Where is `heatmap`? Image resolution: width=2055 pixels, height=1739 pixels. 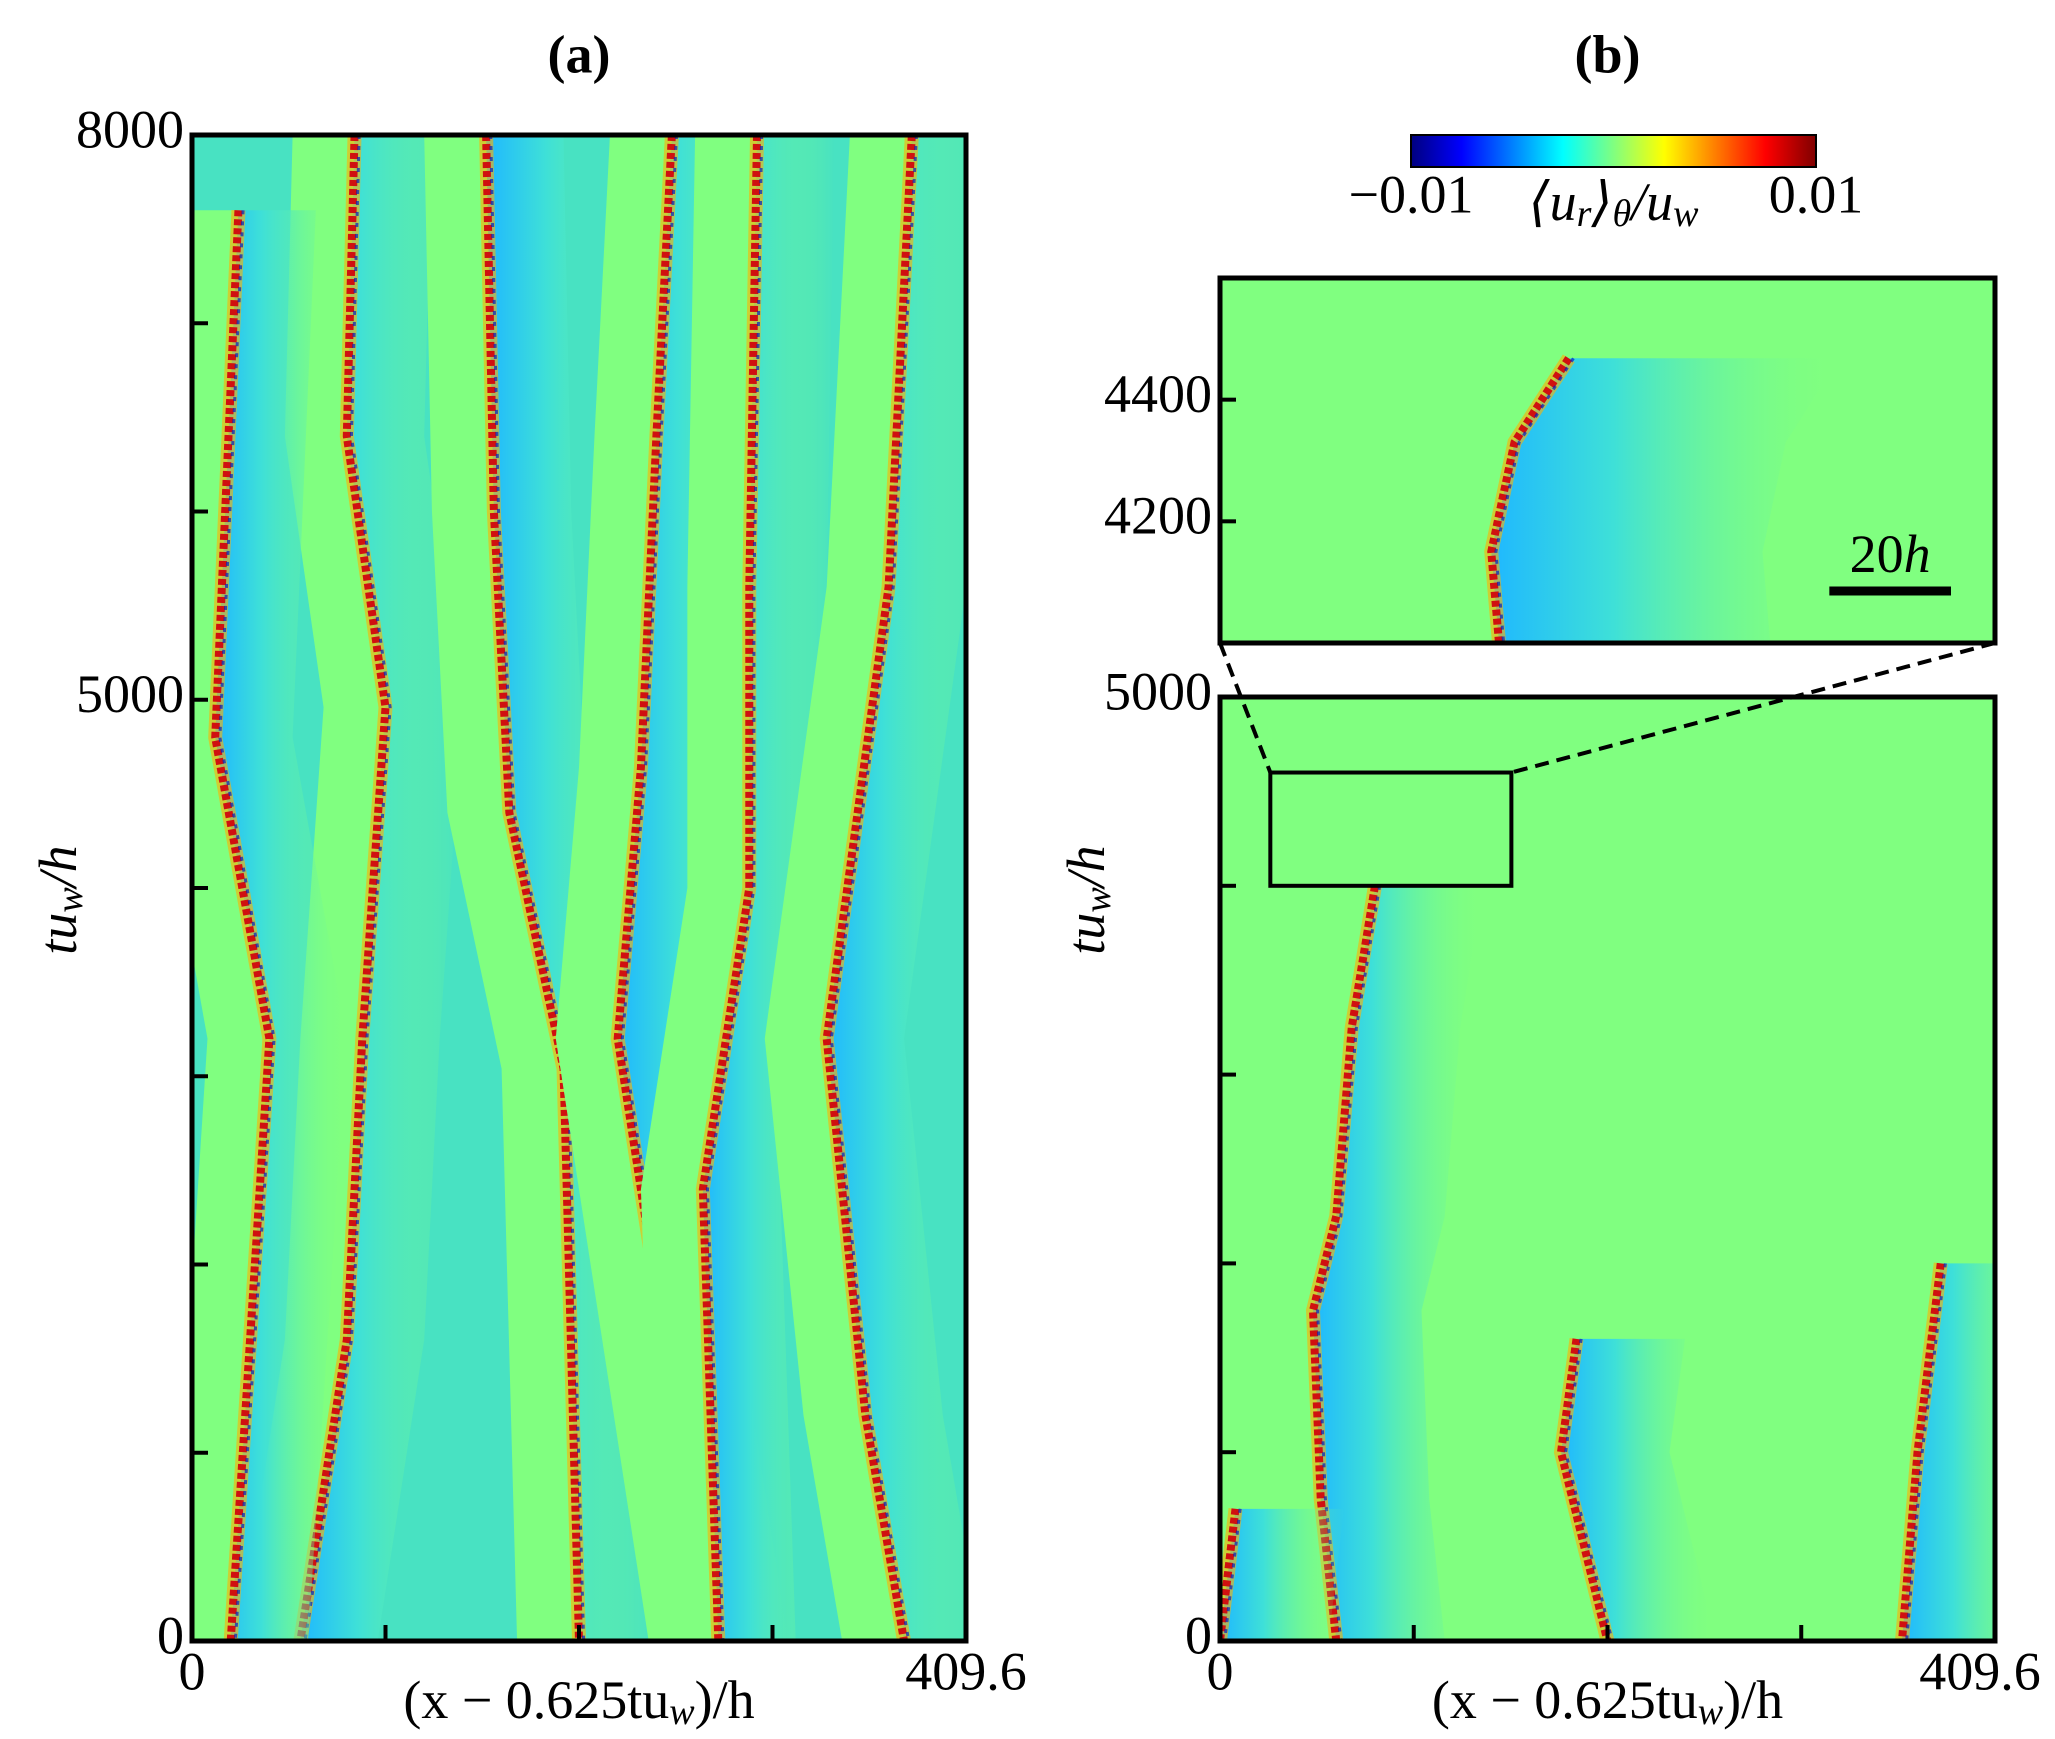
heatmap is located at coordinates (1607, 460).